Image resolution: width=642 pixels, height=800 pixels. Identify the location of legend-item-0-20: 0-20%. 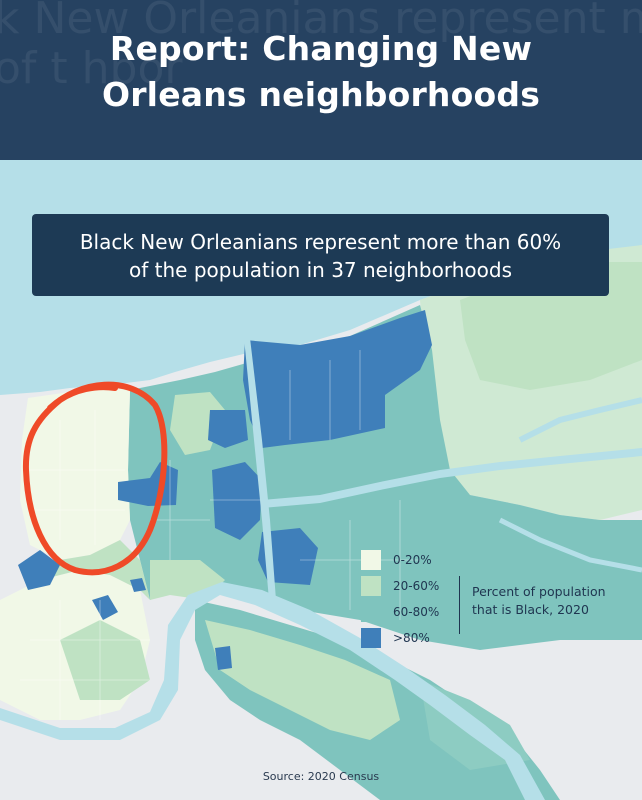
(396, 560).